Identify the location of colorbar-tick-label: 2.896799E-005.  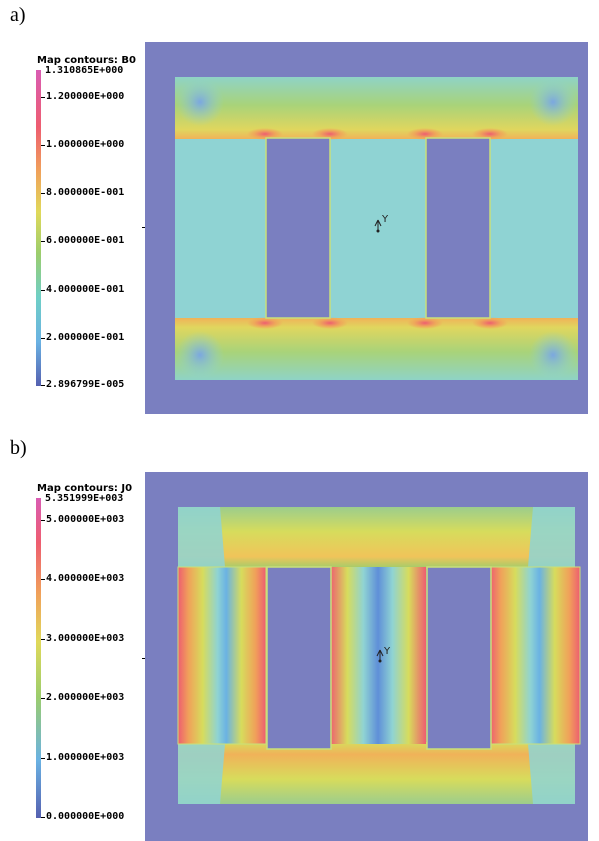
(85, 384).